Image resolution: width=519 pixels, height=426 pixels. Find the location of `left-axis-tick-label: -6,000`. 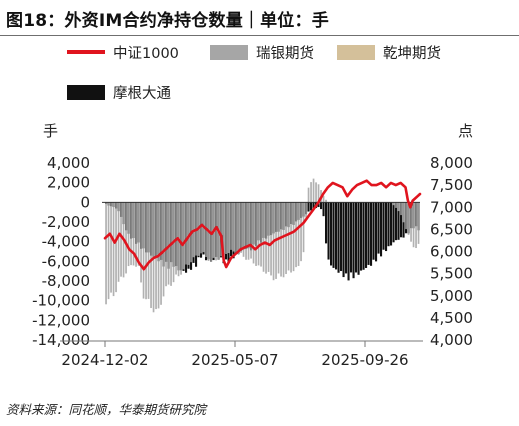

left-axis-tick-label: -6,000 is located at coordinates (66, 261).